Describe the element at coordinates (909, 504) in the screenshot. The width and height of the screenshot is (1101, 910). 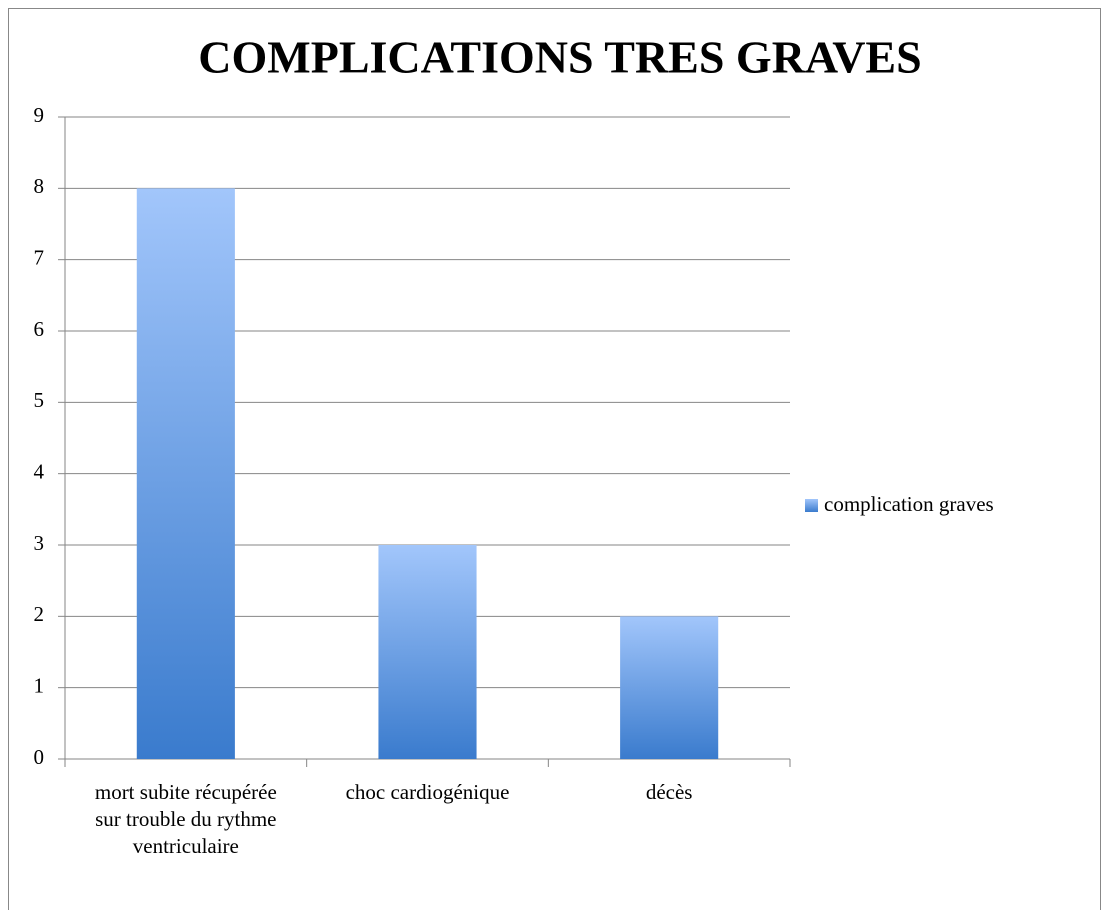
I see `legend-label: complication graves` at that location.